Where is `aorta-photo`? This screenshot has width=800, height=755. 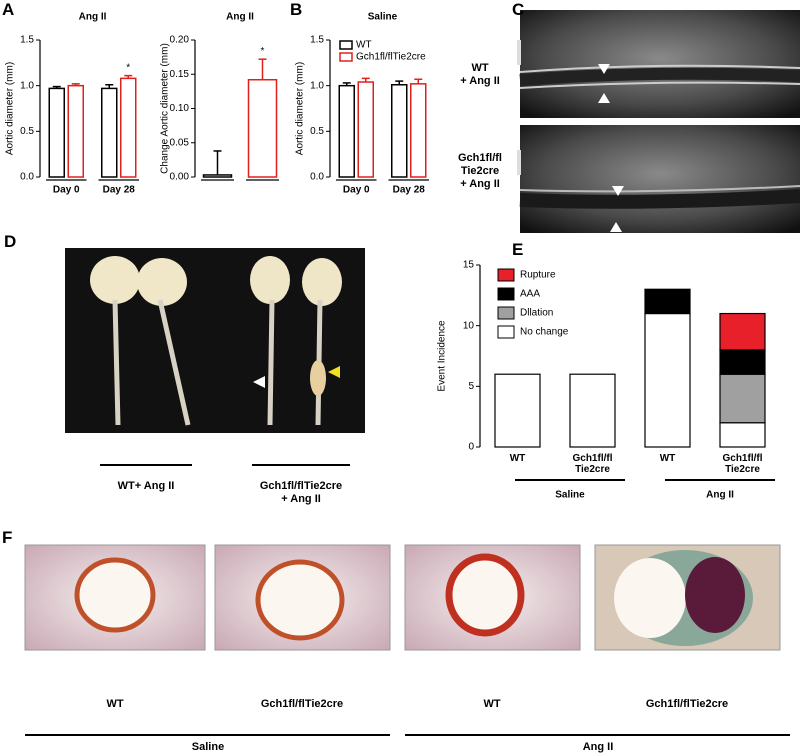
aorta-photo is located at coordinates (215, 357).